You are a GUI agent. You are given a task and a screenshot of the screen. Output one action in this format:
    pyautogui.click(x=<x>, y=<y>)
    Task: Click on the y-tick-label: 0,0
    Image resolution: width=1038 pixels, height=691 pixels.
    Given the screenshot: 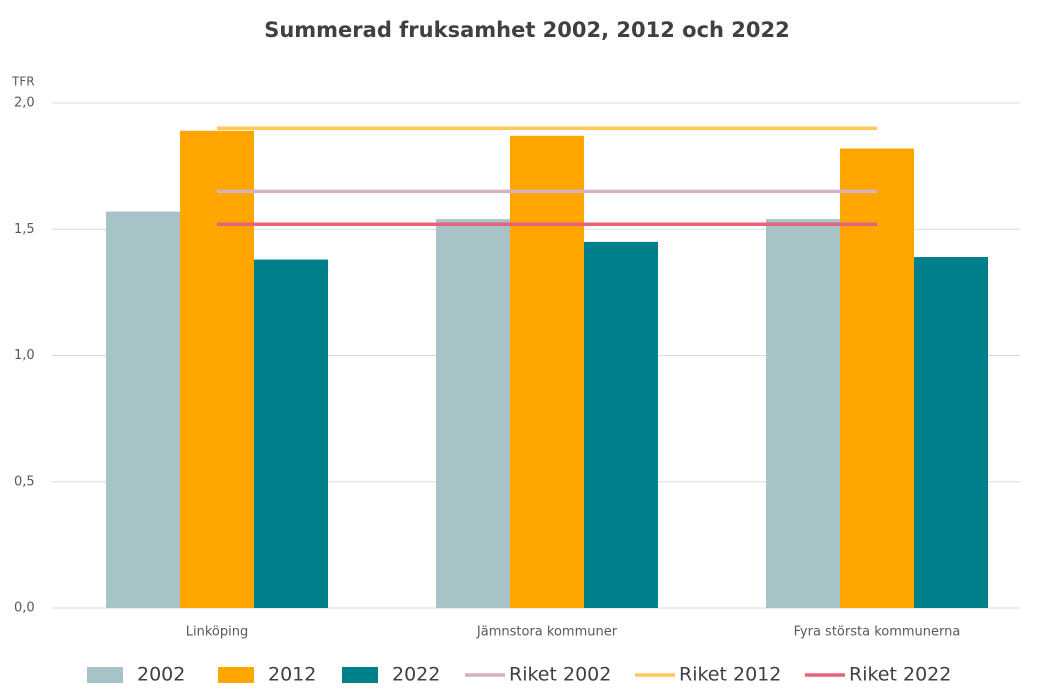 What is the action you would take?
    pyautogui.click(x=24, y=608)
    